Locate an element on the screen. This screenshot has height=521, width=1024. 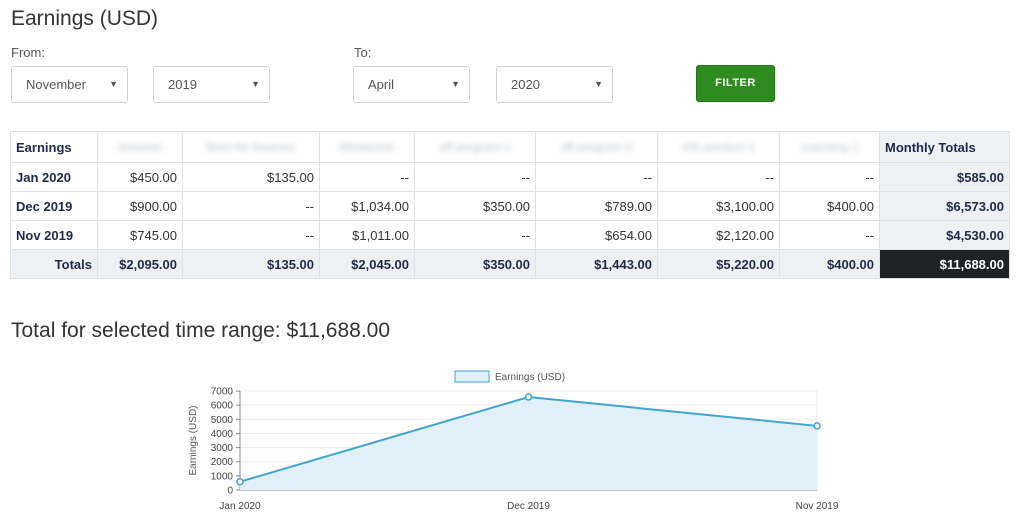
y-tick-label: 4000 is located at coordinates (222, 434).